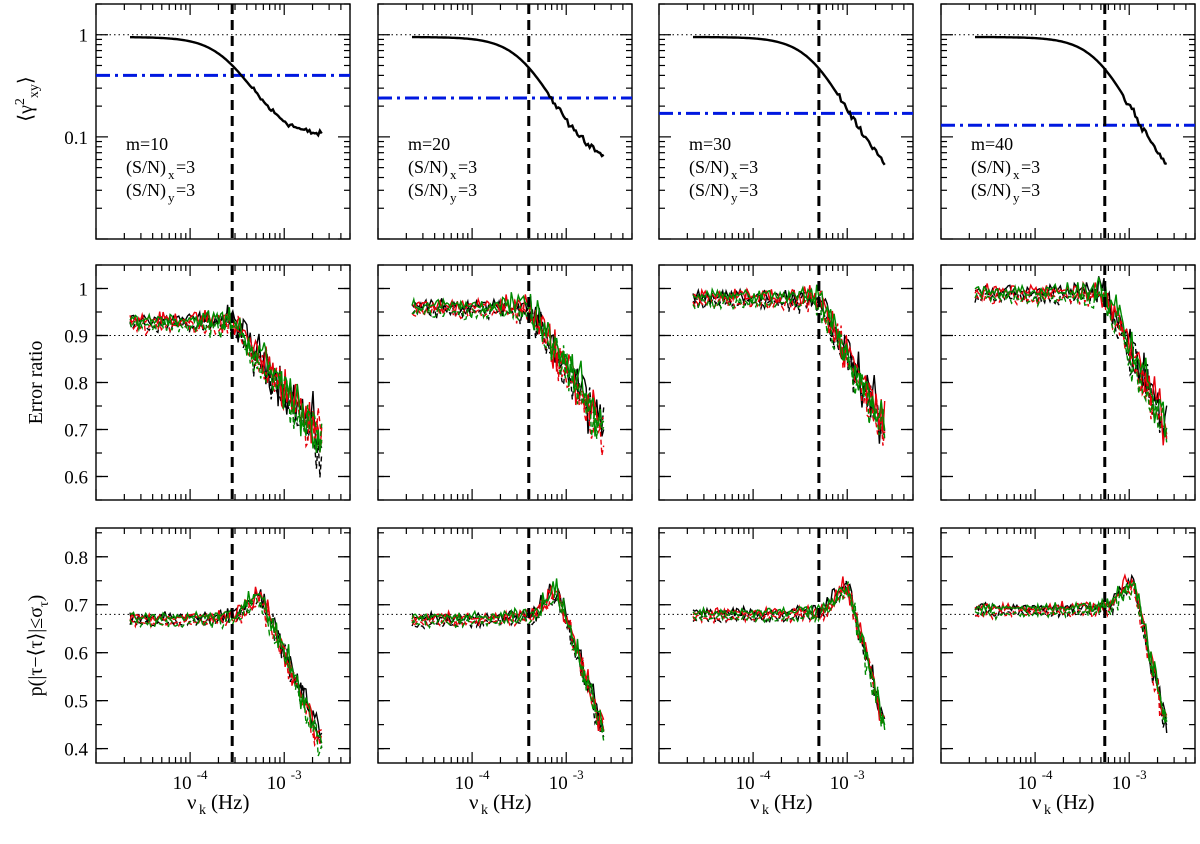 Image resolution: width=1200 pixels, height=844 pixels. I want to click on error-ratio-black-solid-series, so click(1071, 358).